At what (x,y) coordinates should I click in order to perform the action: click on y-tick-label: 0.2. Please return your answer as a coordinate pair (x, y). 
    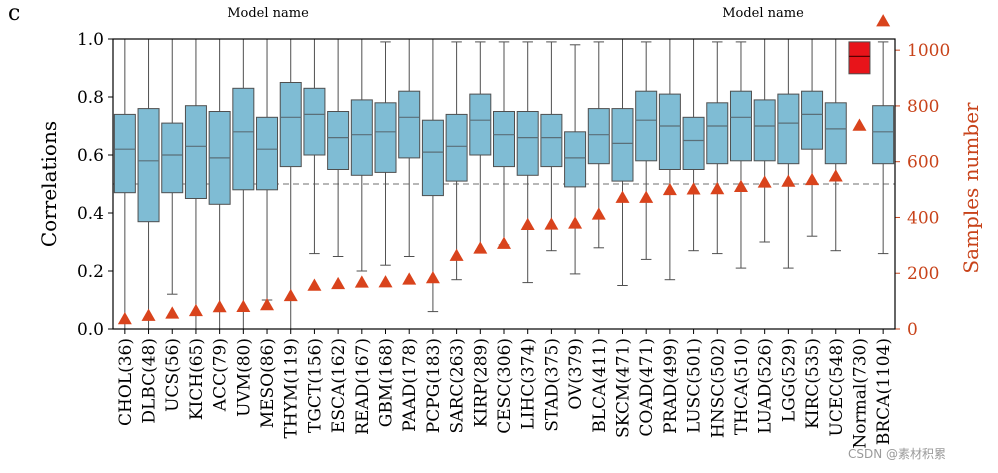
    Looking at the image, I should click on (90, 272).